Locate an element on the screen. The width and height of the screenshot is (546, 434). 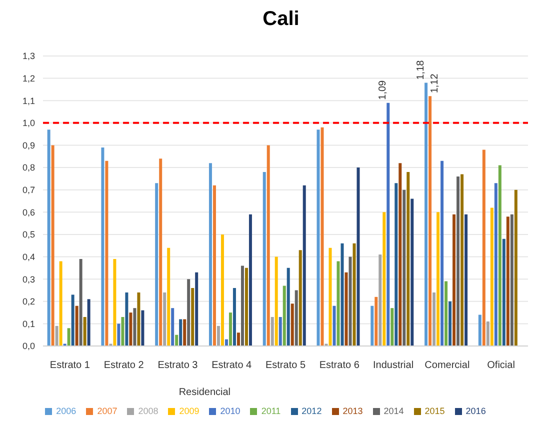
text: Residencial is located at coordinates (205, 392).